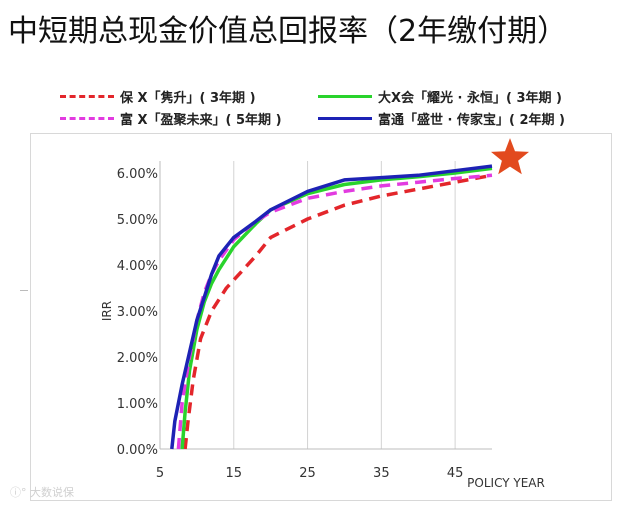 Image resolution: width=640 pixels, height=508 pixels. What do you see at coordinates (137, 266) in the screenshot?
I see `y-tick-label-4: 4.00%` at bounding box center [137, 266].